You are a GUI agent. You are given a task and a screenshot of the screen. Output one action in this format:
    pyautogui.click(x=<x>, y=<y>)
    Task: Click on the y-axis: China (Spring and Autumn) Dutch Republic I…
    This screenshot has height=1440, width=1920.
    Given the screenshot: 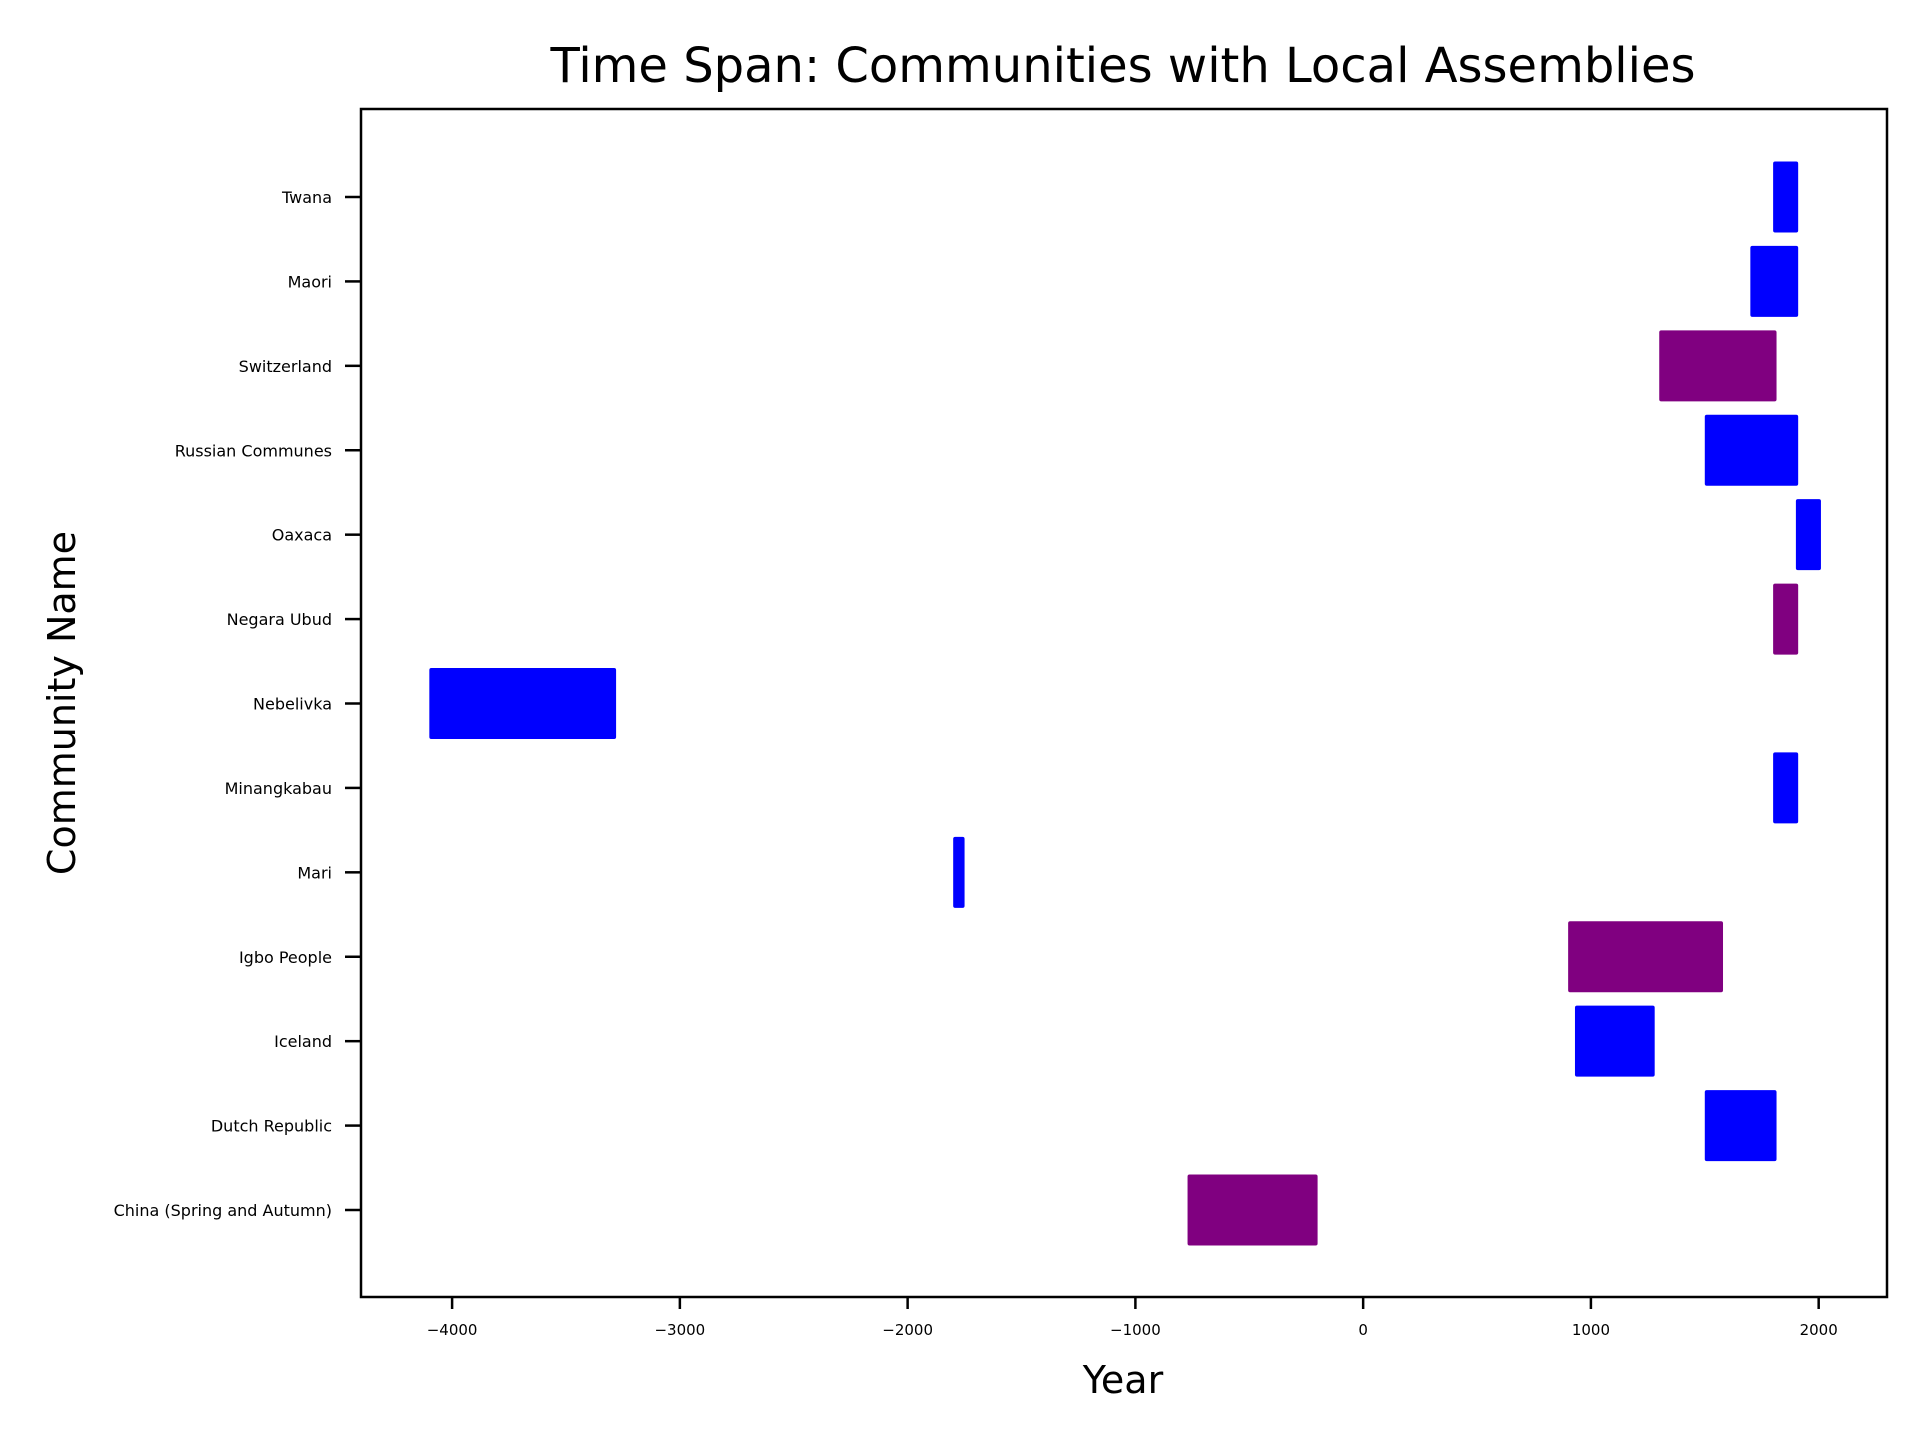 What is the action you would take?
    pyautogui.click(x=237, y=704)
    